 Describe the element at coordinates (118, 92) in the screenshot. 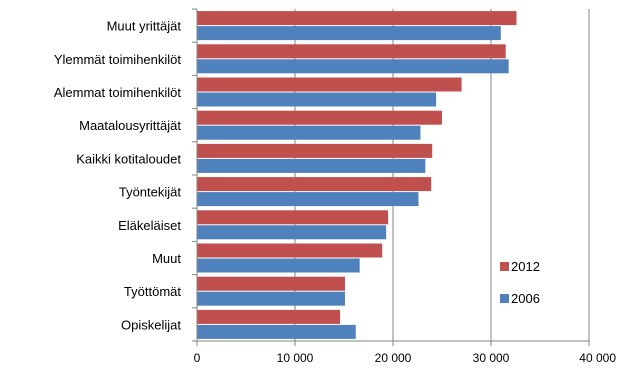

I see `category-label: Alemmat toimihenkilöt` at that location.